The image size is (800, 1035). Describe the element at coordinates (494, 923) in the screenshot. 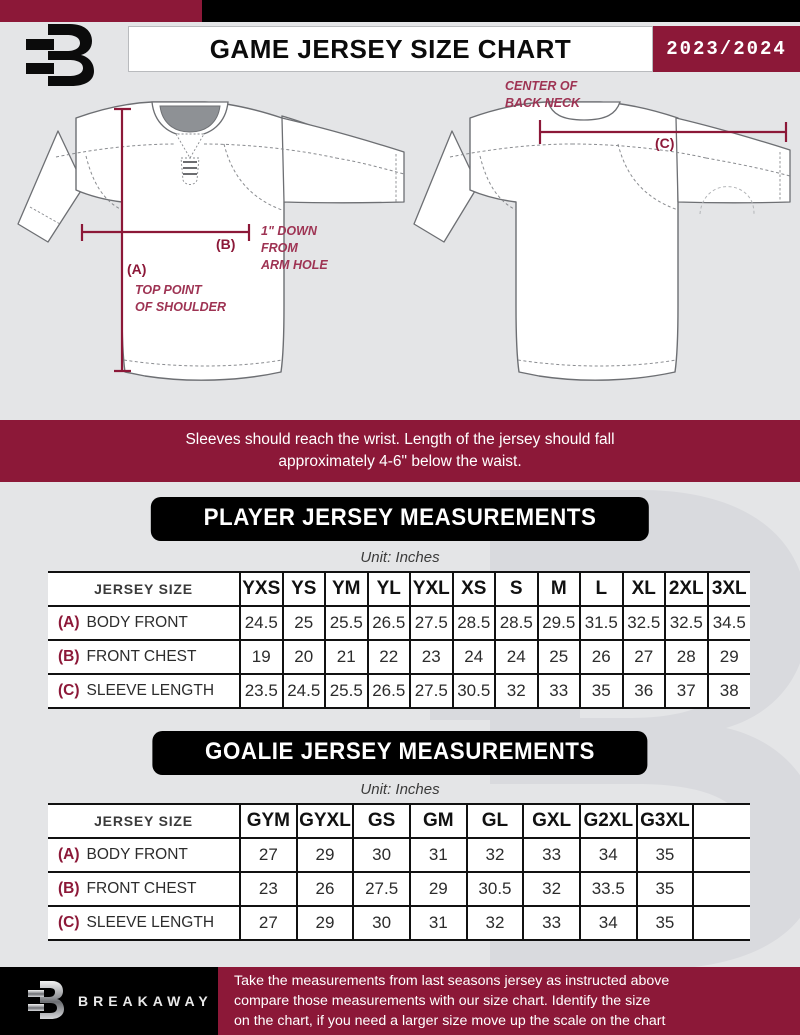

I see `goalie-r2-c4: 32` at that location.